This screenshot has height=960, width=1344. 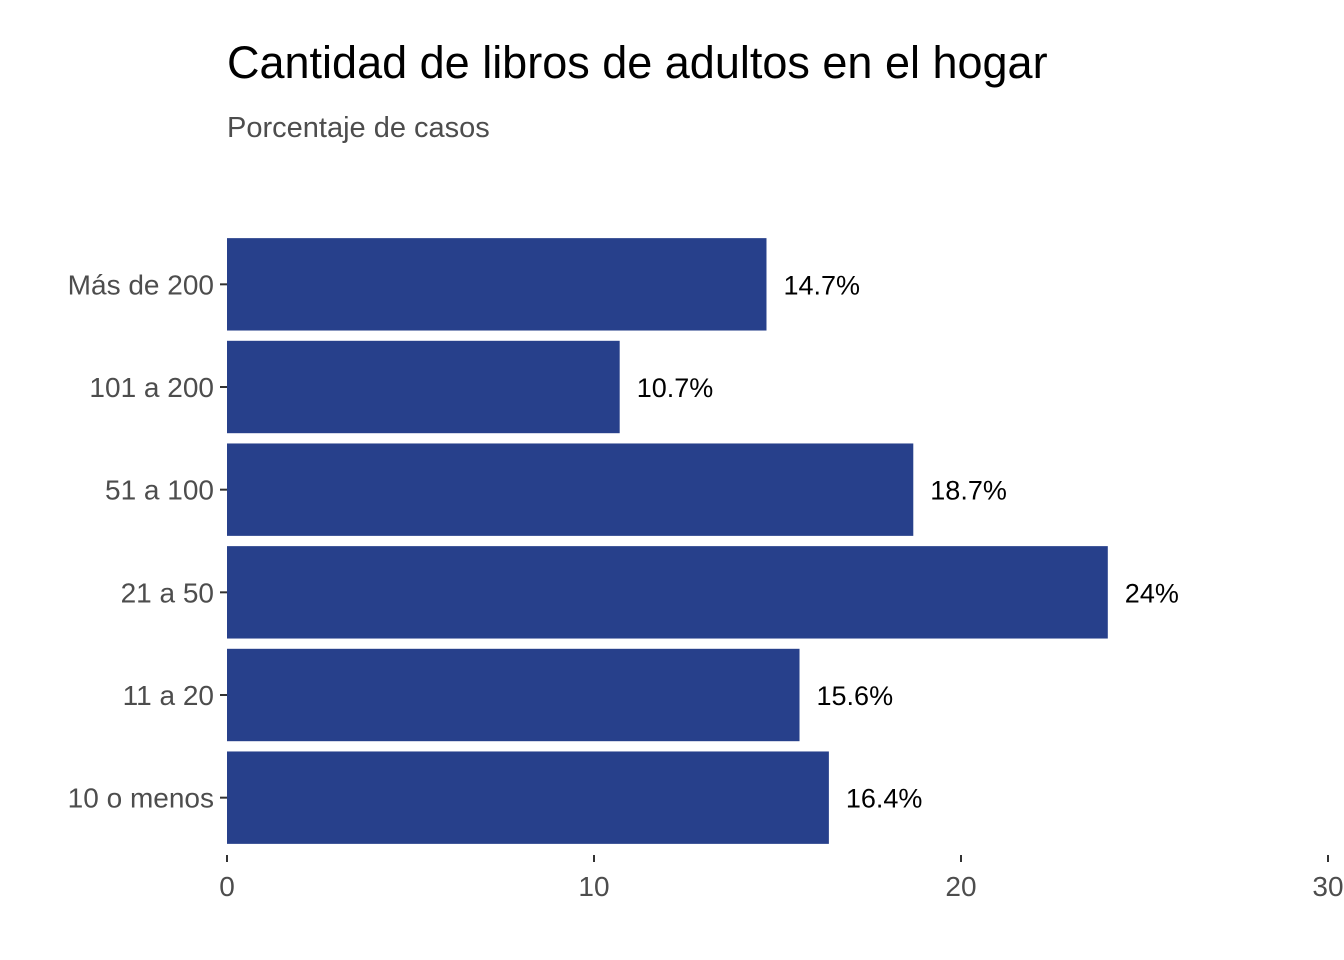 What do you see at coordinates (141, 284) in the screenshot?
I see `category-label: Más de 200` at bounding box center [141, 284].